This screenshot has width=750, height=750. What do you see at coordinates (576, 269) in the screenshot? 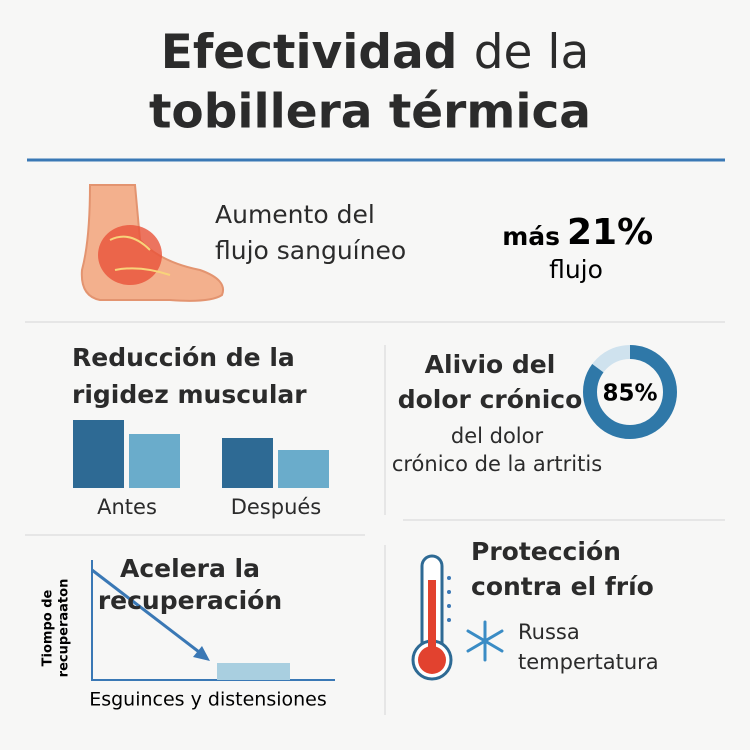
I see `stat-unit: flujo` at bounding box center [576, 269].